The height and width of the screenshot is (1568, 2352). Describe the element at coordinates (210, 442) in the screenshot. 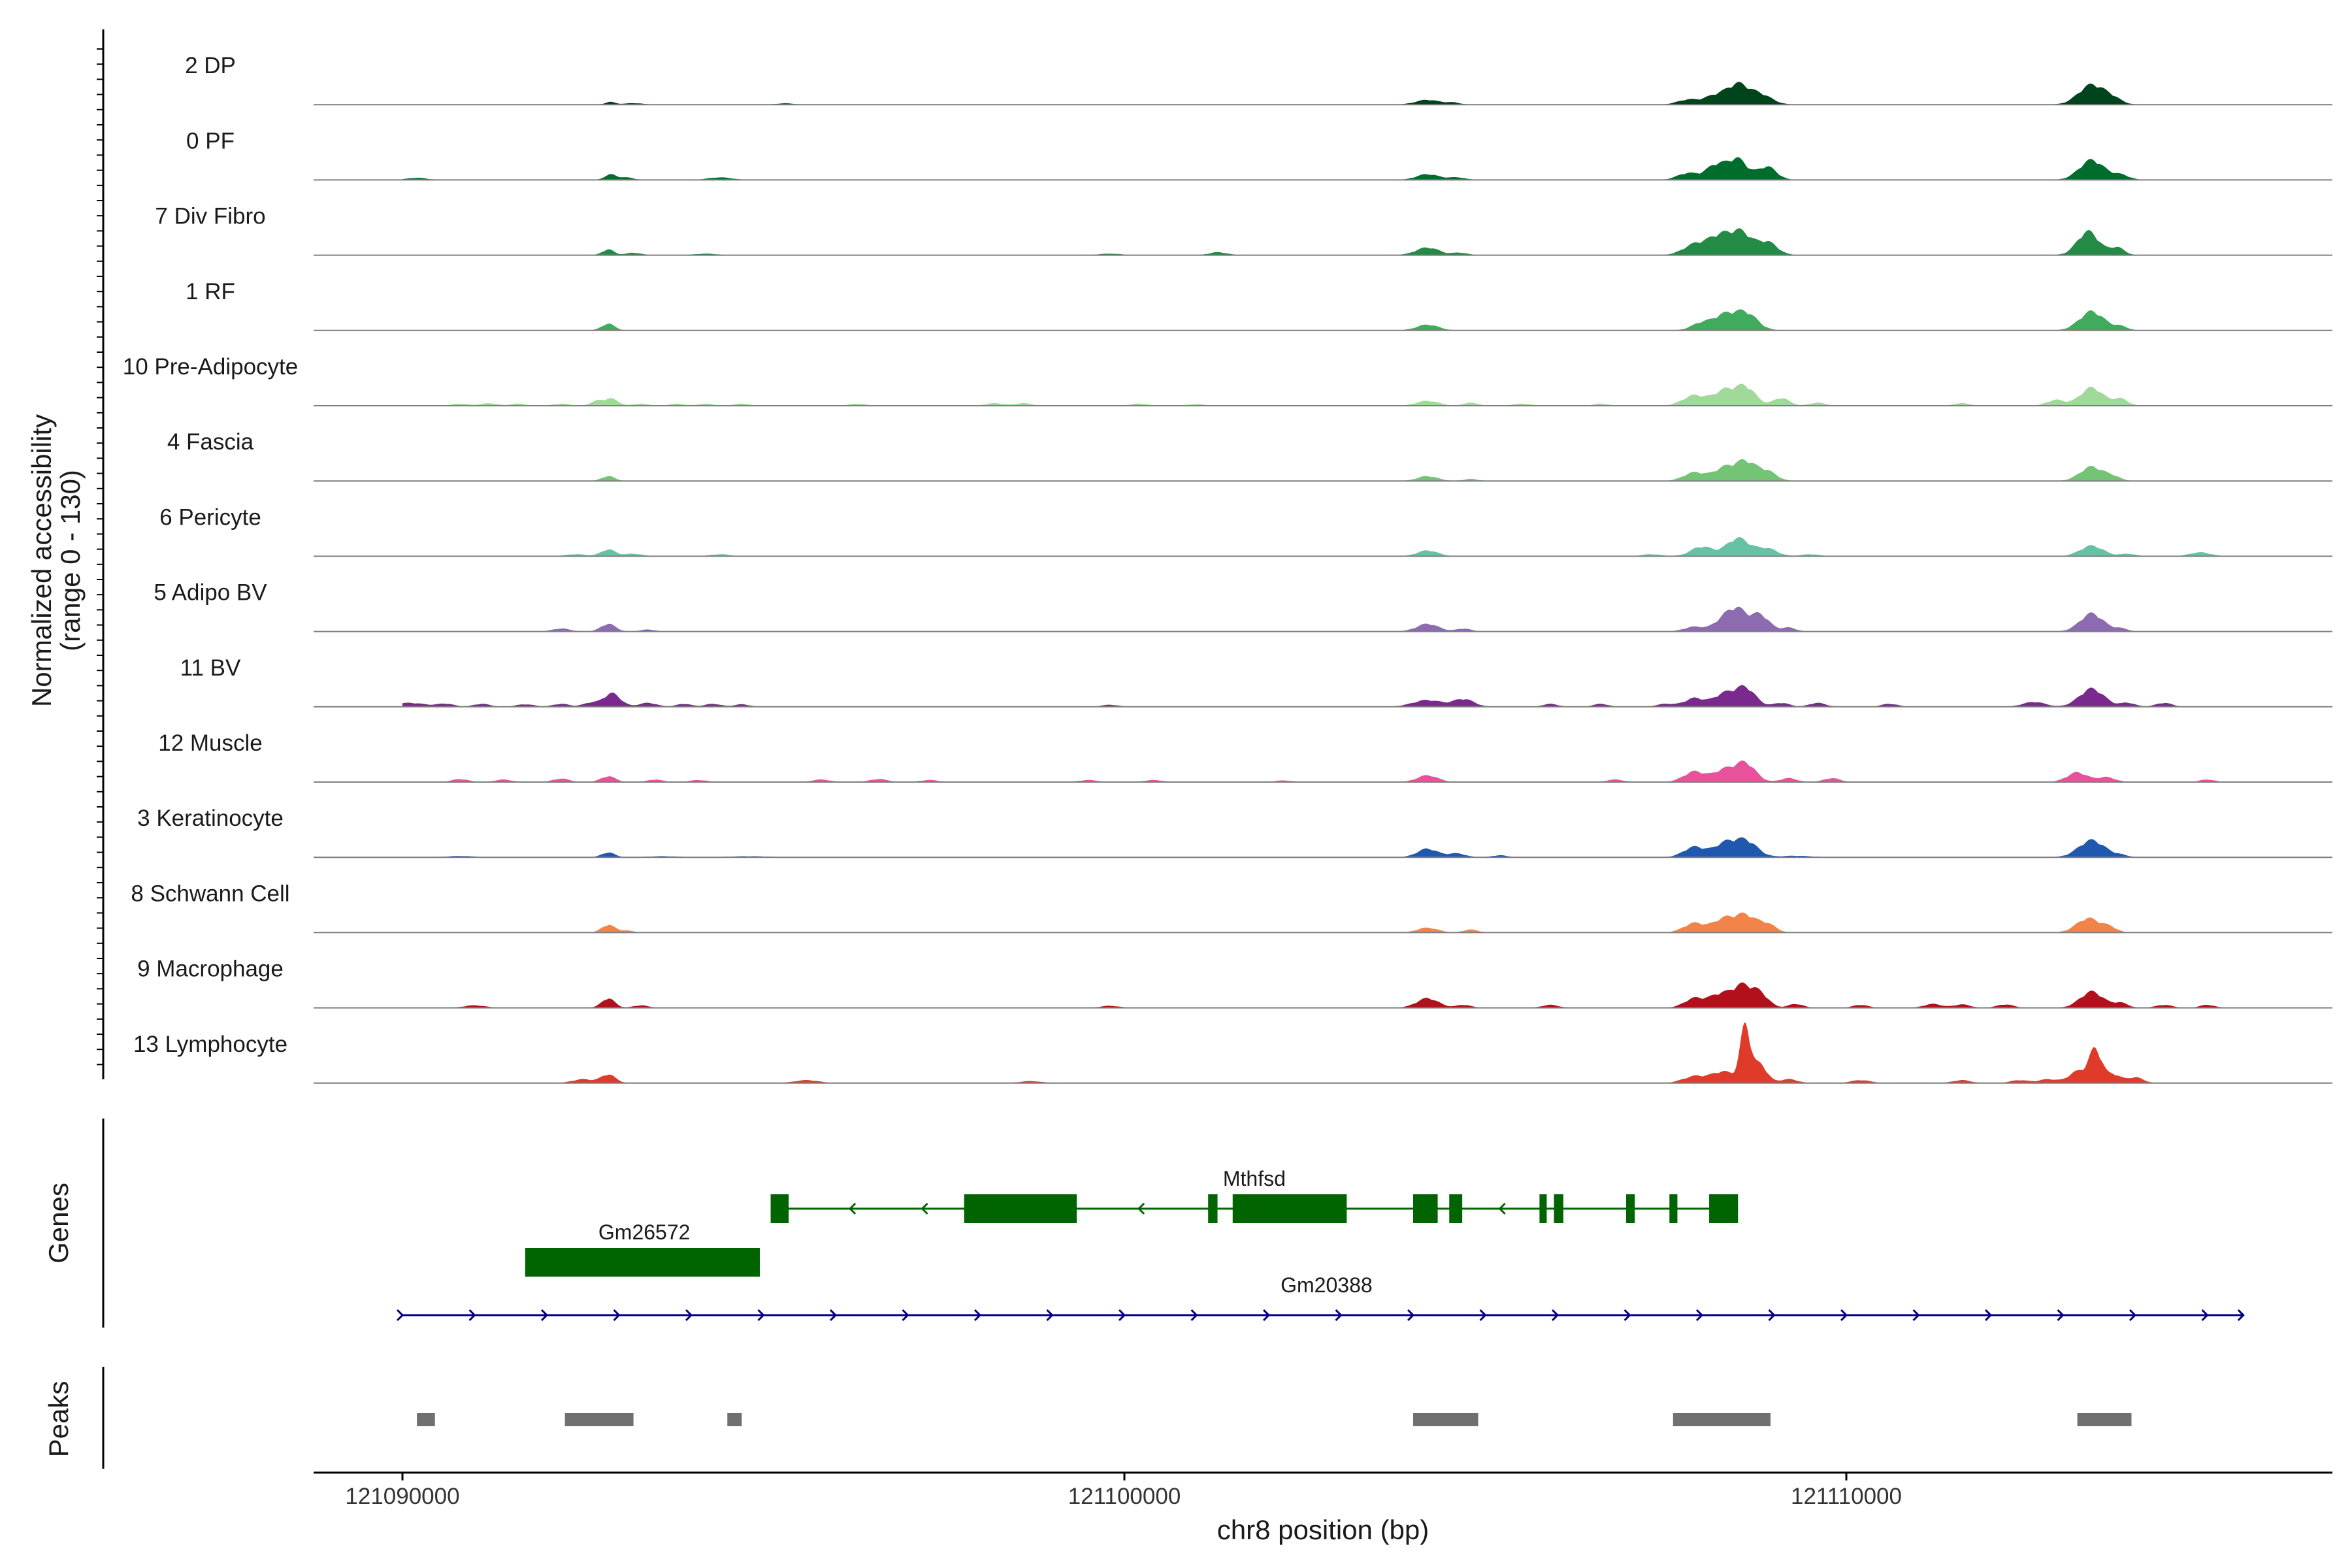

I see `track-label: 4 Fascia` at that location.